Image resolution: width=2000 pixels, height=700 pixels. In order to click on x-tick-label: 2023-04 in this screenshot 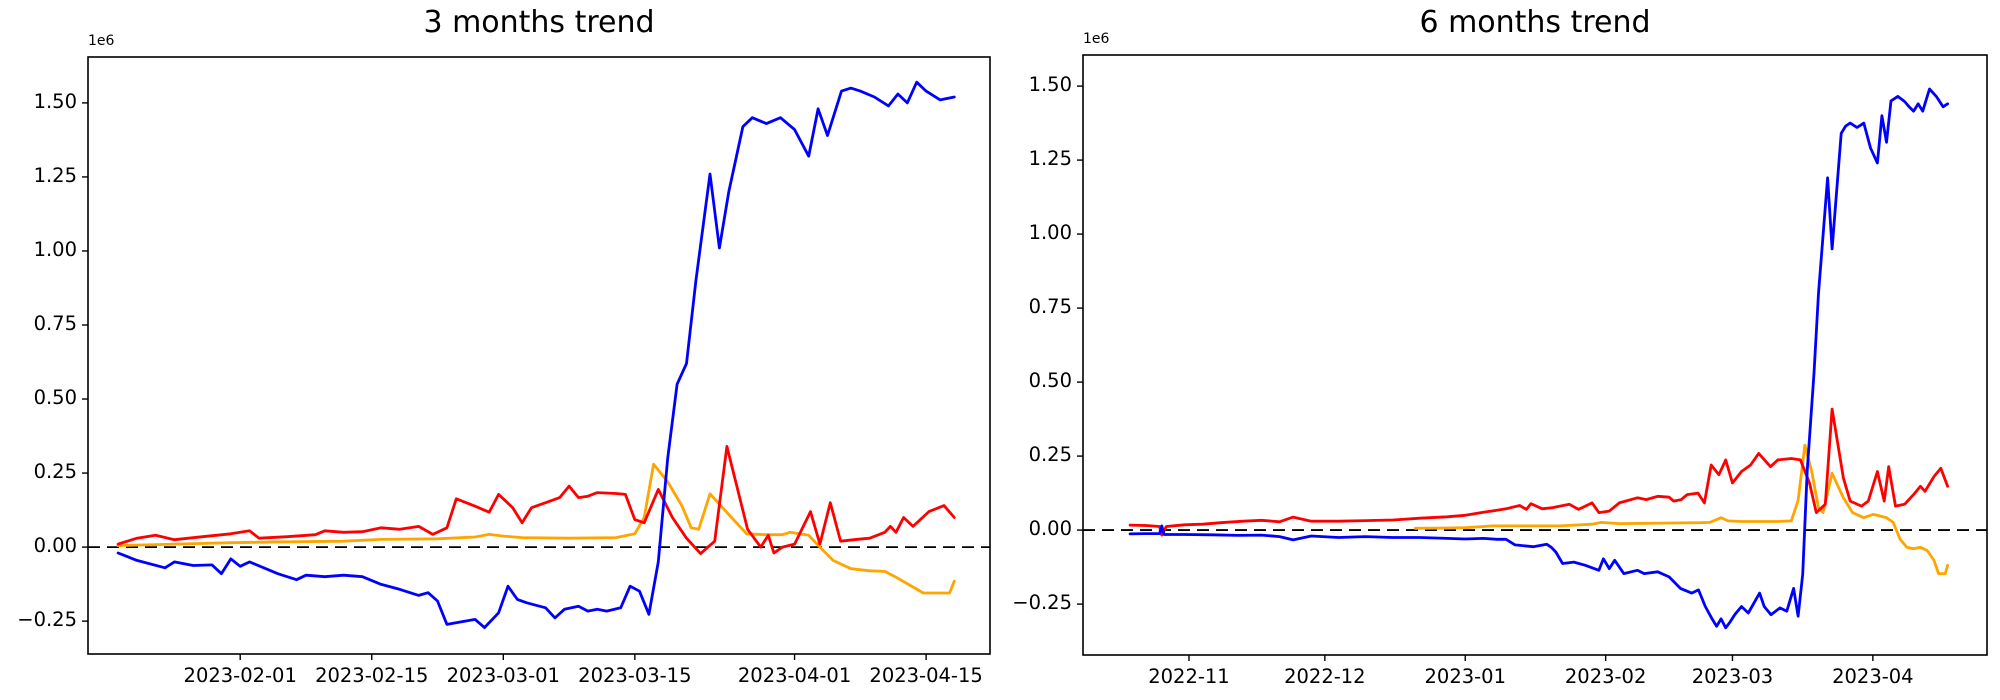, I will do `click(1873, 676)`.